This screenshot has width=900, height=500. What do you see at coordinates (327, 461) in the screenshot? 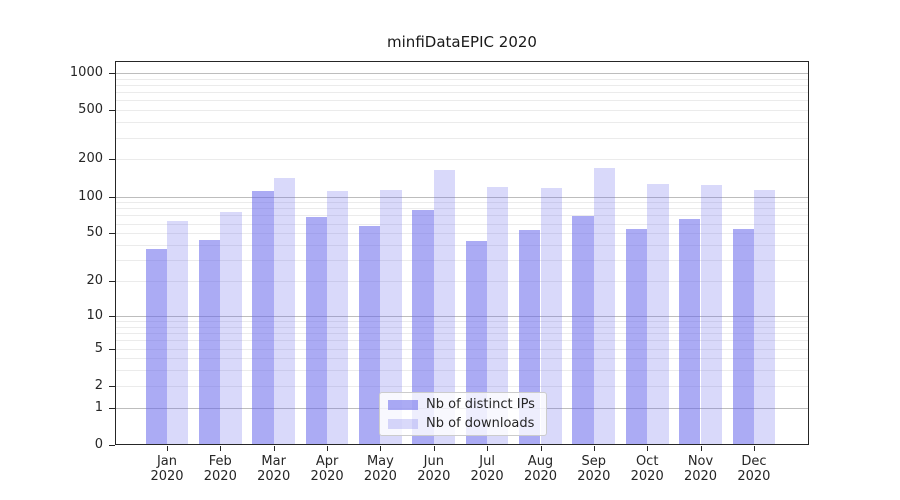
I see `x-tick-month: Apr` at bounding box center [327, 461].